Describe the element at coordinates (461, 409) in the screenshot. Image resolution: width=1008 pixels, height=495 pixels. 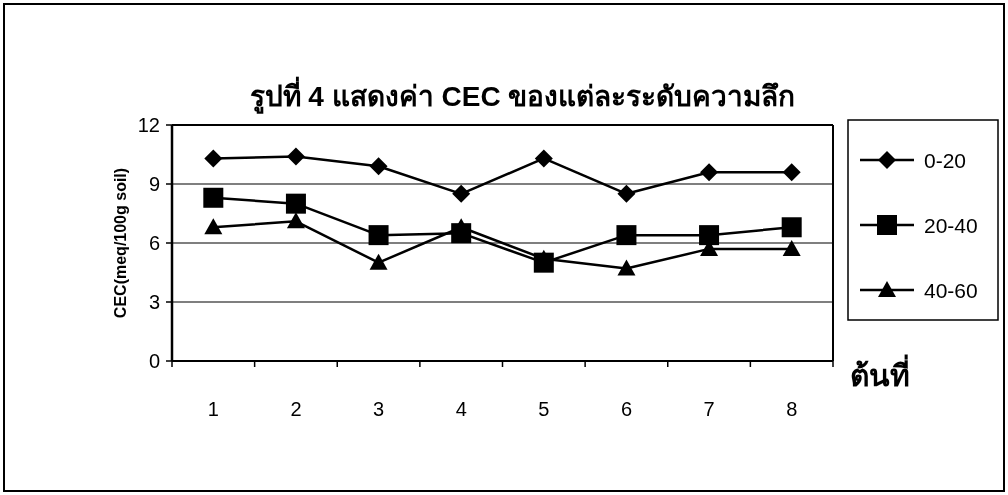
I see `x-tick-label: 4` at that location.